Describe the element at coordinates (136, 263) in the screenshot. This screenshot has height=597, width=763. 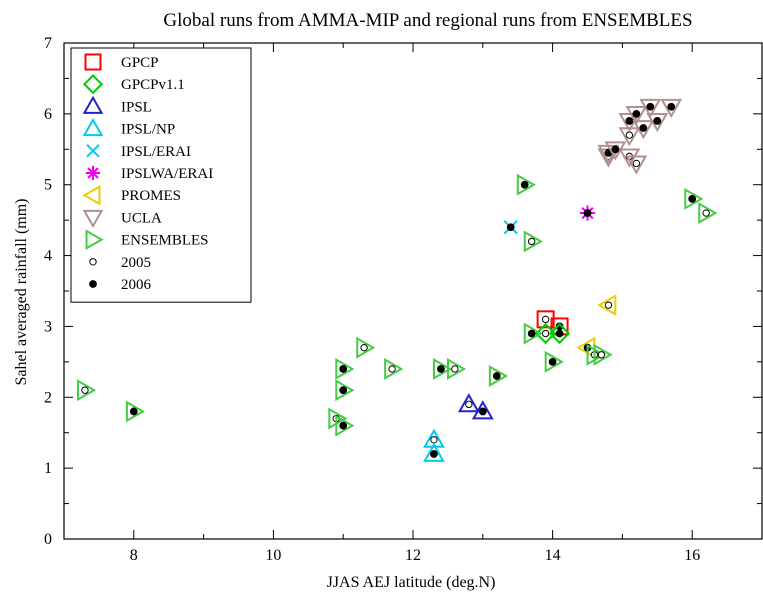
I see `legend-label: 2005` at that location.